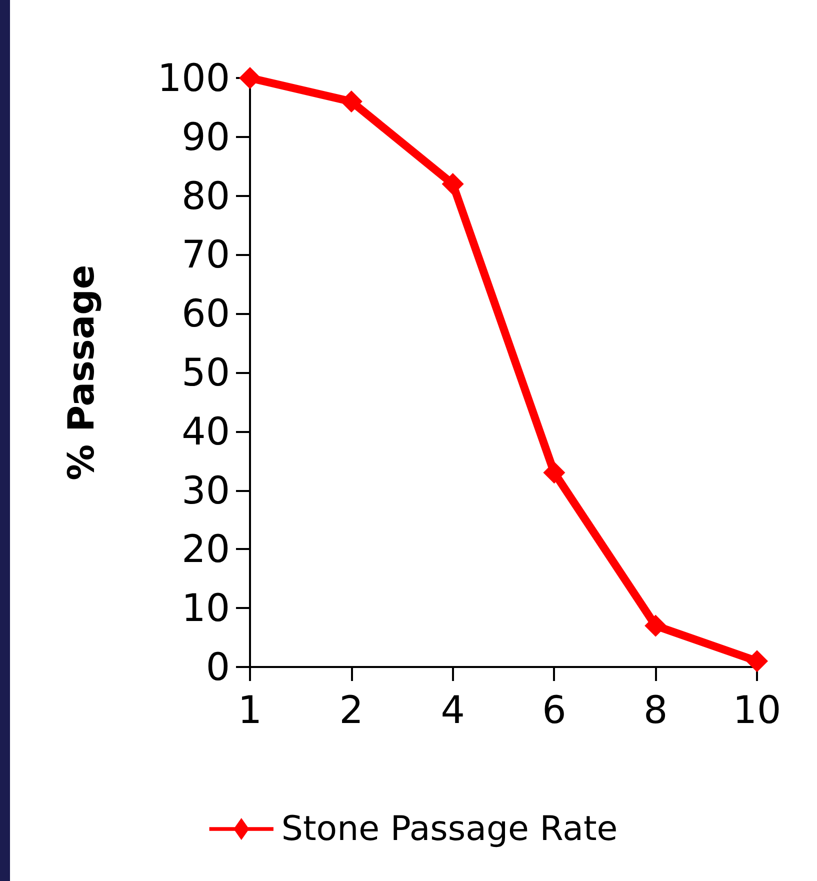 The height and width of the screenshot is (881, 817). What do you see at coordinates (250, 710) in the screenshot?
I see `x-tick-label: 1` at bounding box center [250, 710].